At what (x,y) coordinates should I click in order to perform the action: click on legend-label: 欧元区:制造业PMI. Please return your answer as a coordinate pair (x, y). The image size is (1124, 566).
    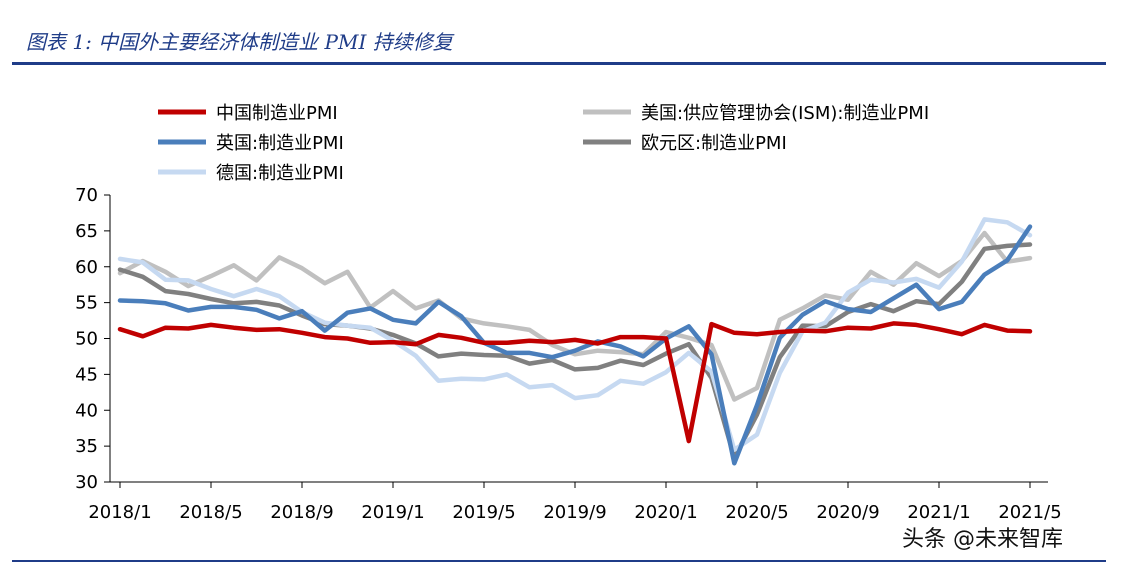
    Looking at the image, I should click on (714, 143).